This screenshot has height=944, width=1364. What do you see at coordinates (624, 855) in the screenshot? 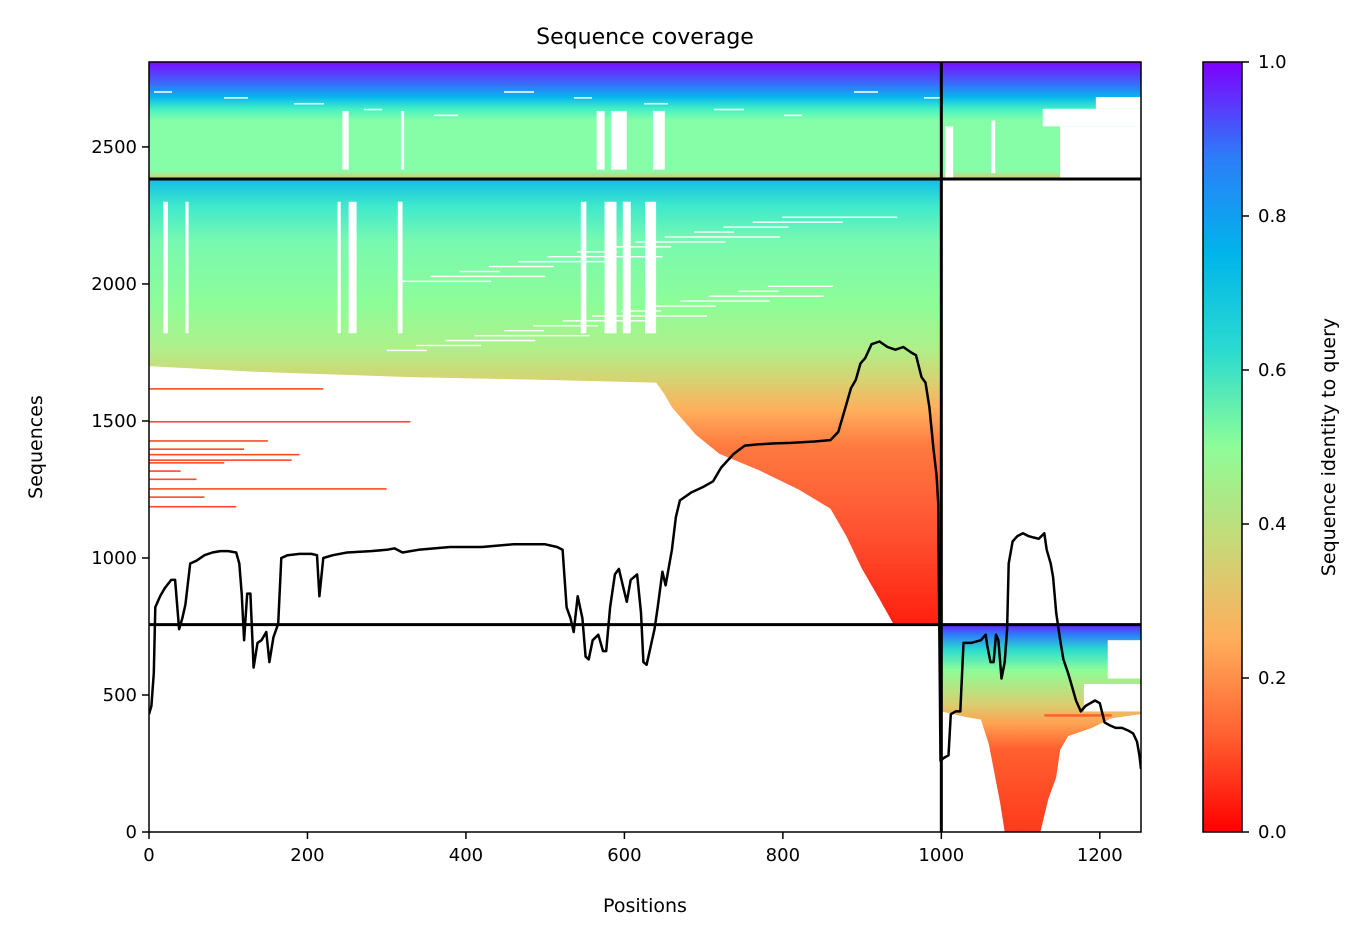
I see `x-tick-label-600: 600` at bounding box center [624, 855].